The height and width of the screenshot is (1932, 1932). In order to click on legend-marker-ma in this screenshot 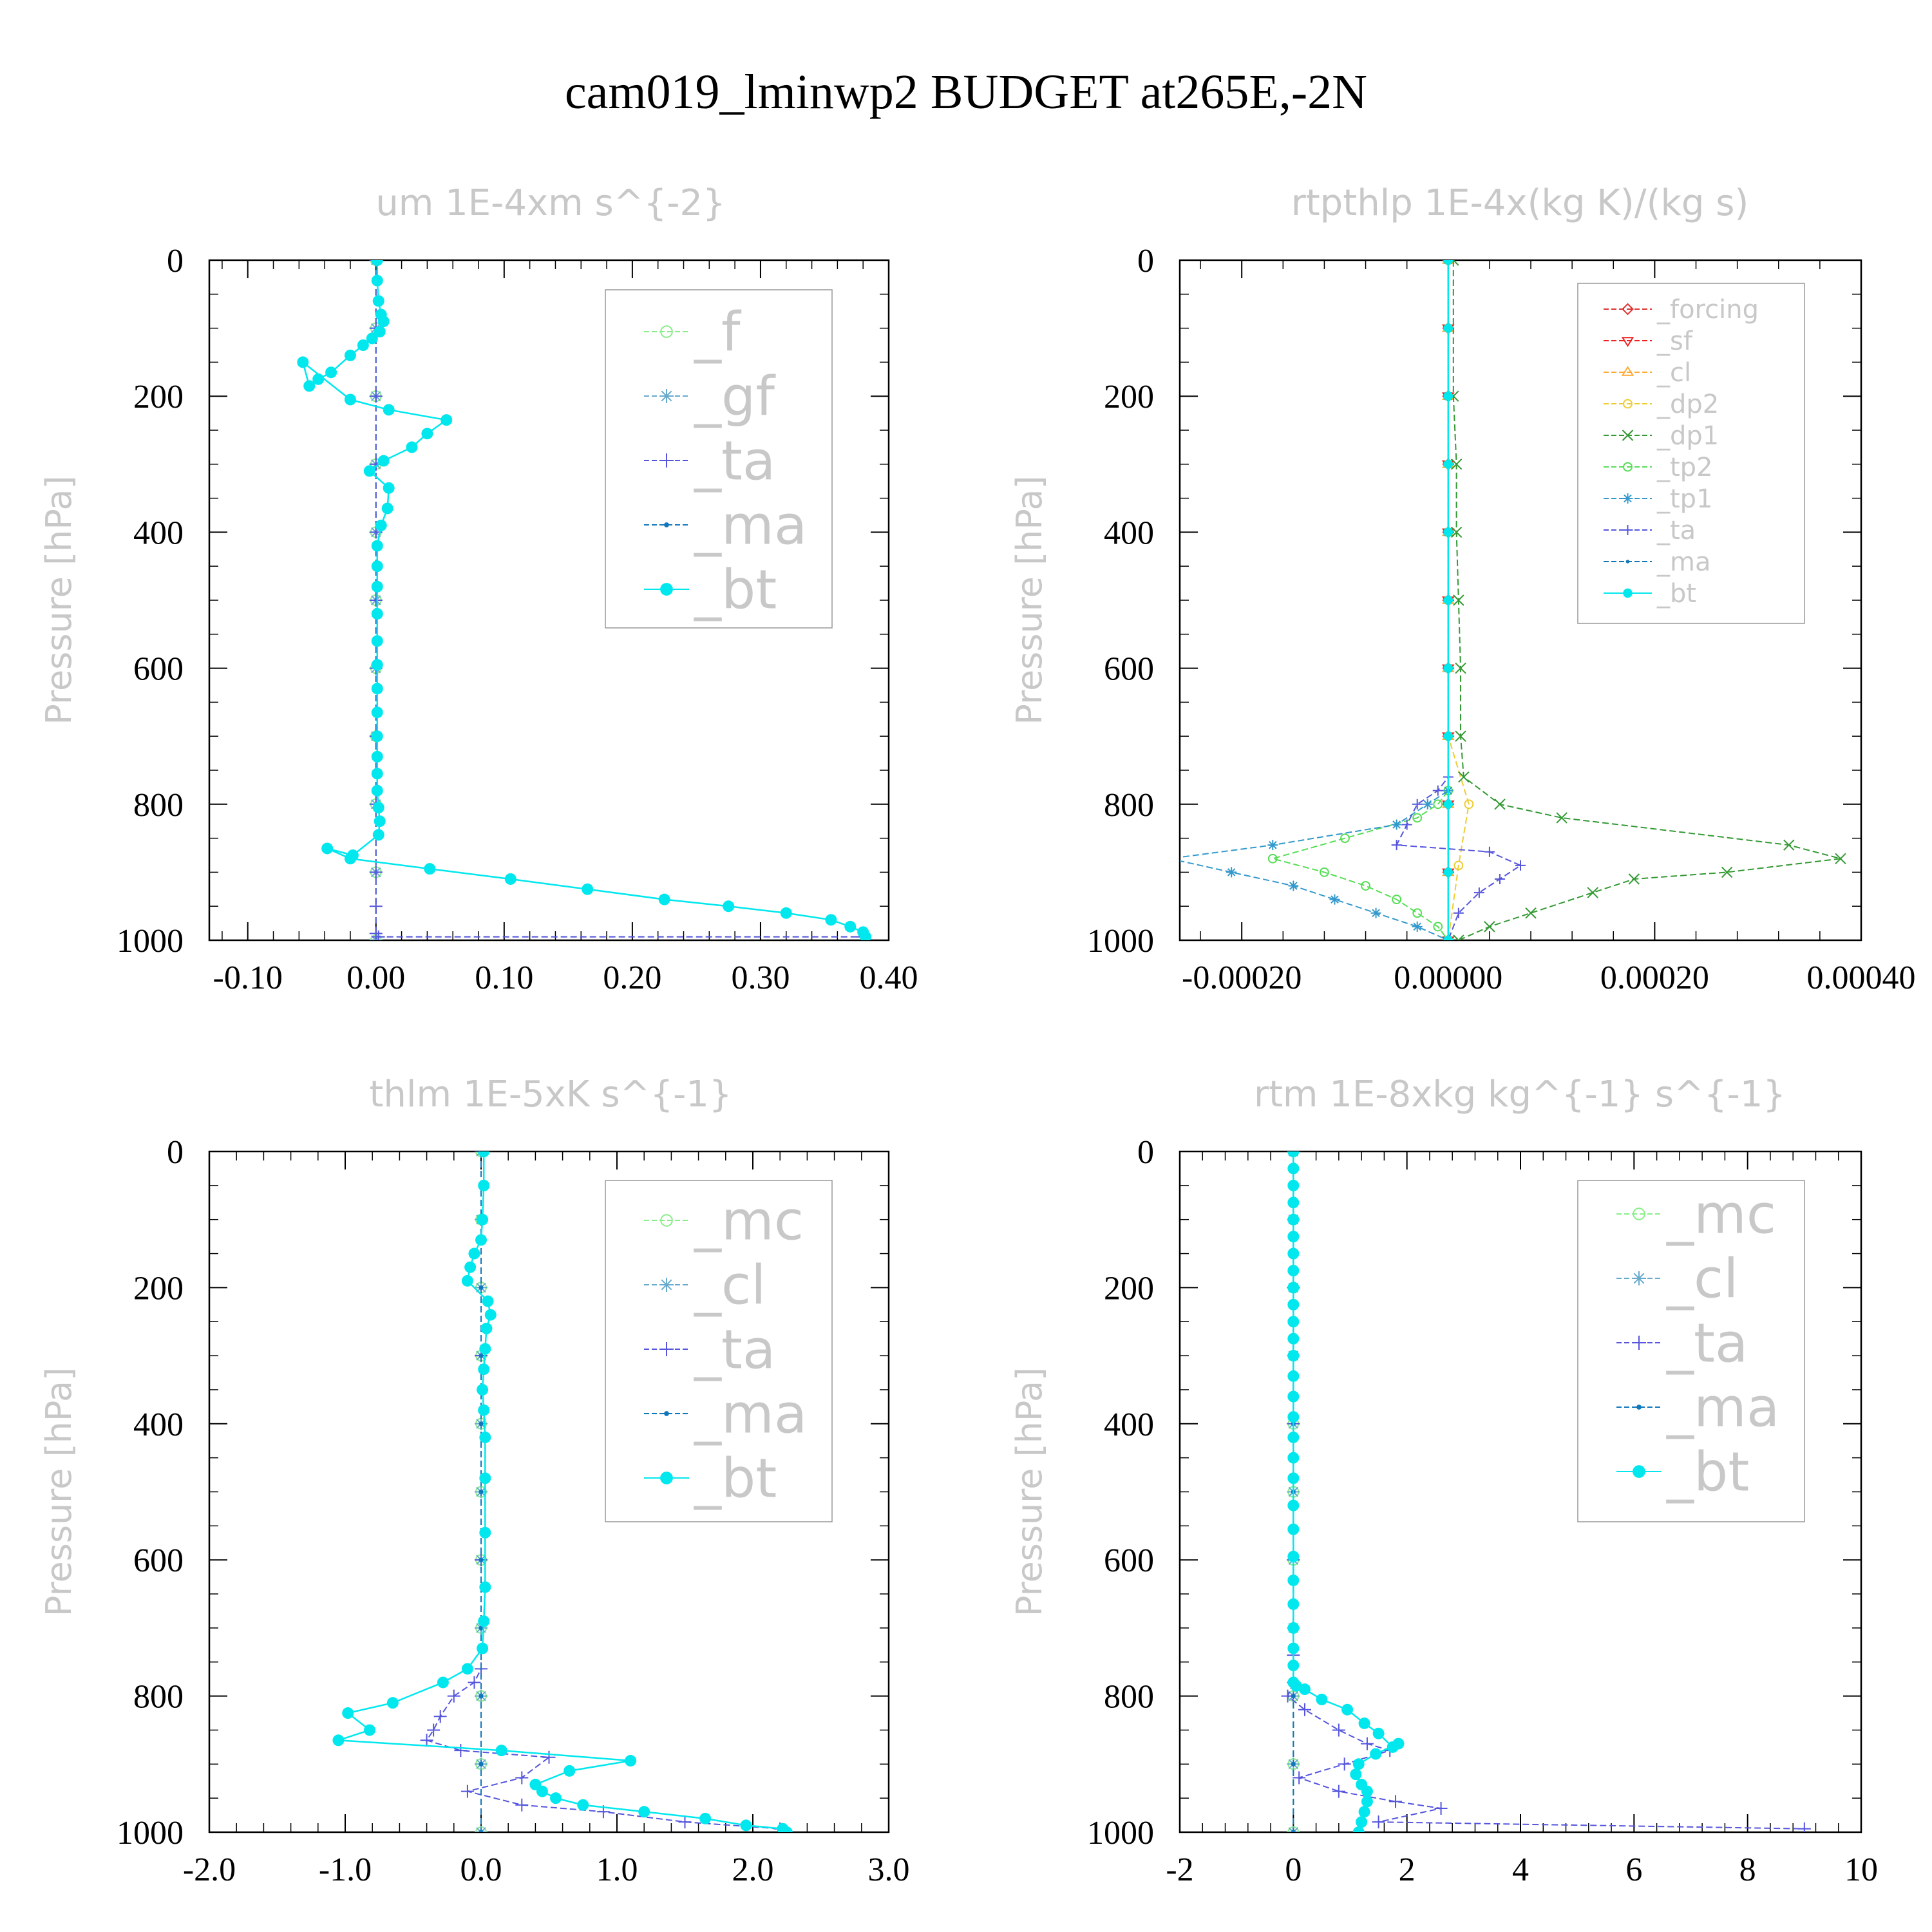, I will do `click(1628, 562)`.